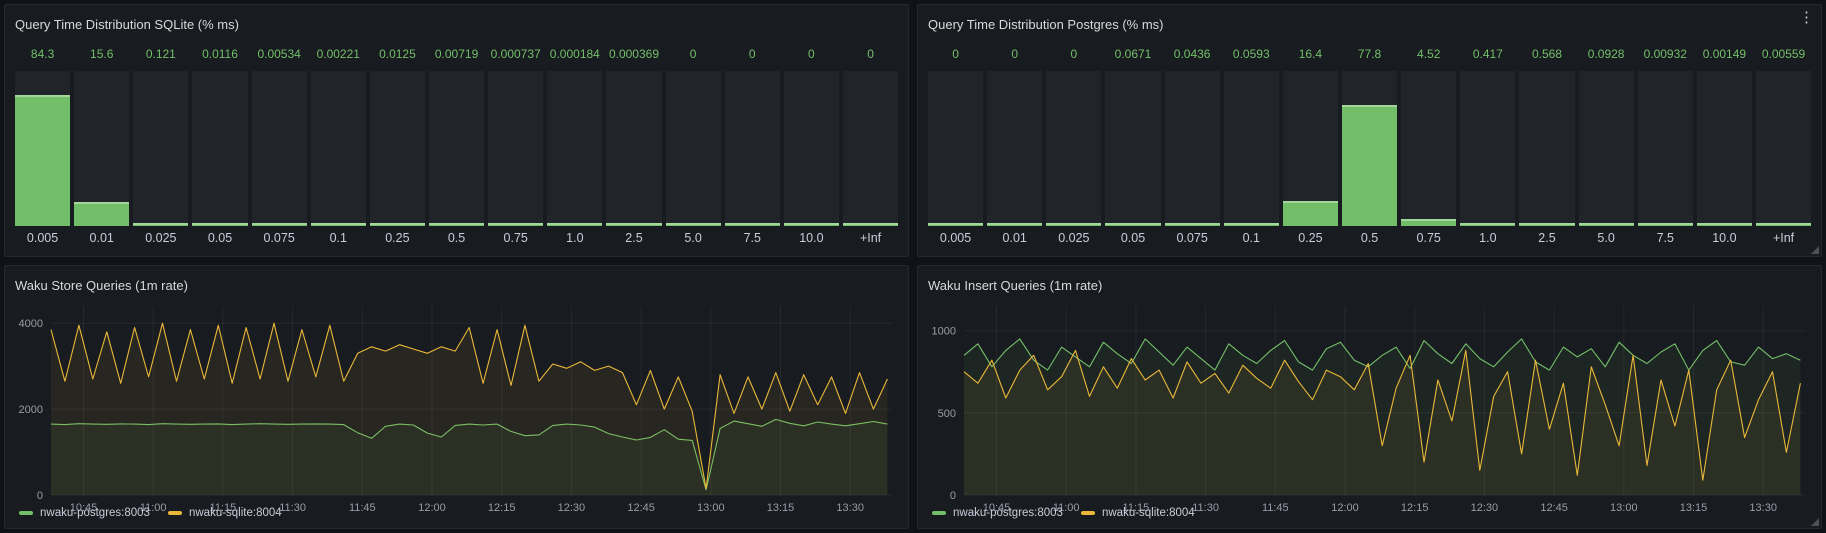 This screenshot has width=1826, height=533. I want to click on panel-title: Query Time Distribution SQLite (% ms), so click(127, 24).